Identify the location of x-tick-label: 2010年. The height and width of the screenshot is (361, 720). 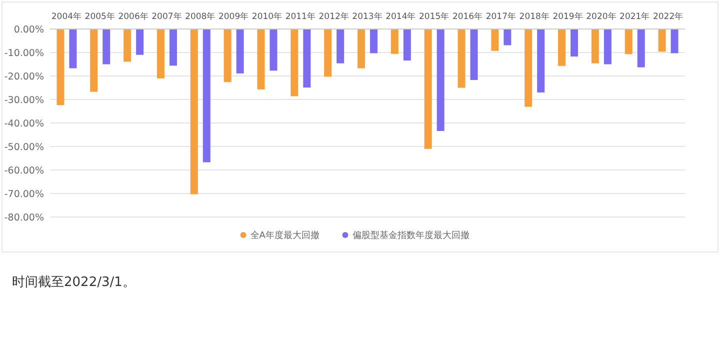
(267, 16).